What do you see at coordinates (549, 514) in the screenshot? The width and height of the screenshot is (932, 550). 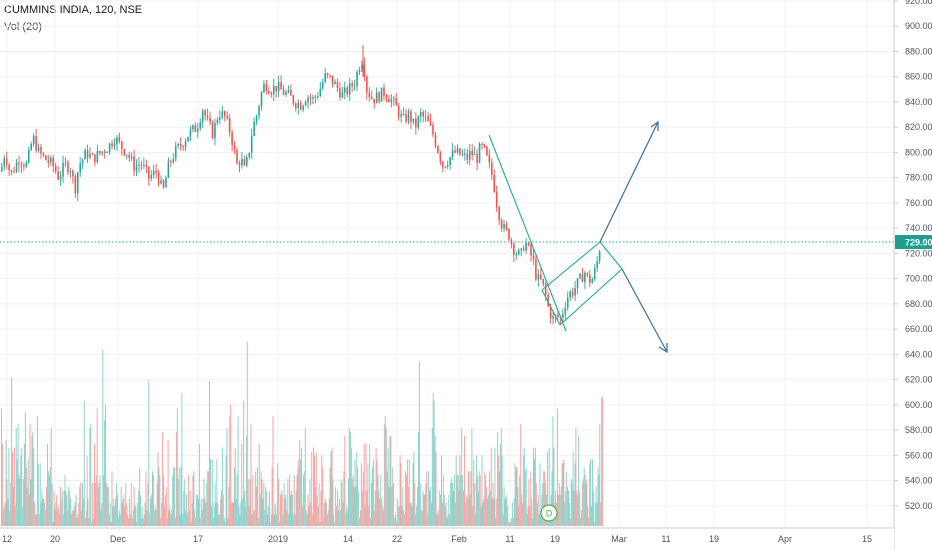 I see `dividend-marker-label: D` at bounding box center [549, 514].